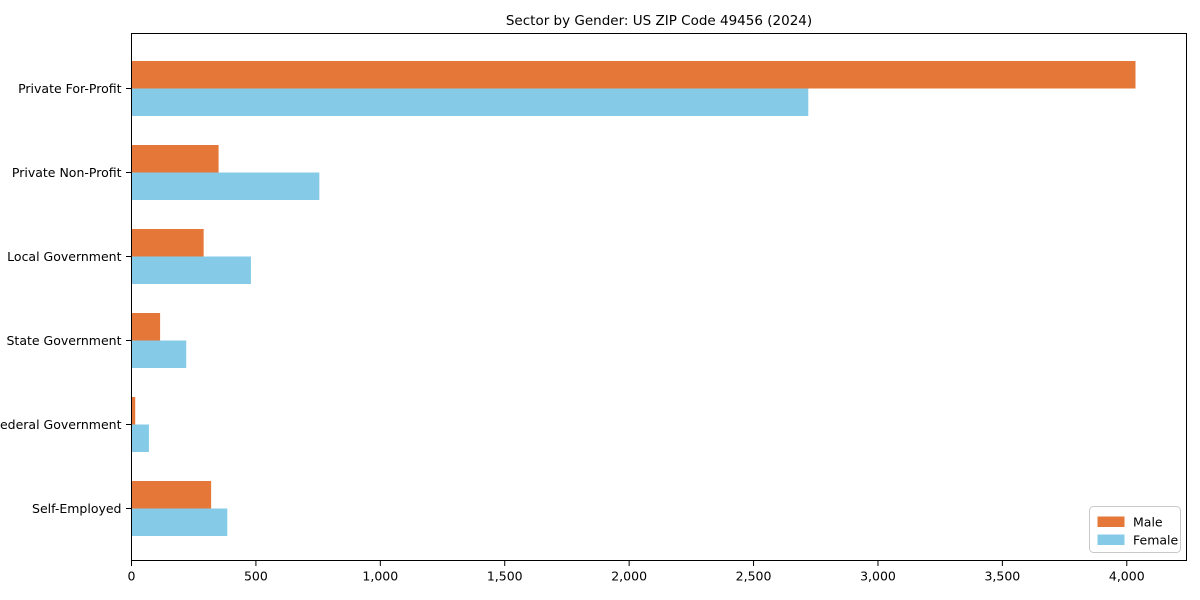  Describe the element at coordinates (754, 576) in the screenshot. I see `x-tick-label: 2,500` at that location.